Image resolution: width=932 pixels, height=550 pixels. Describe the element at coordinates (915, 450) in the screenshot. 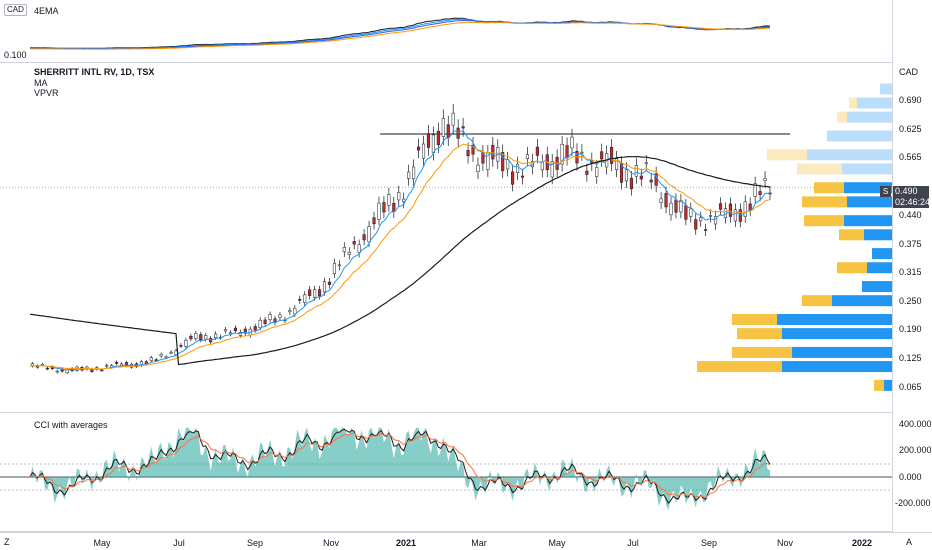

I see `cci-tick: 200.000` at that location.